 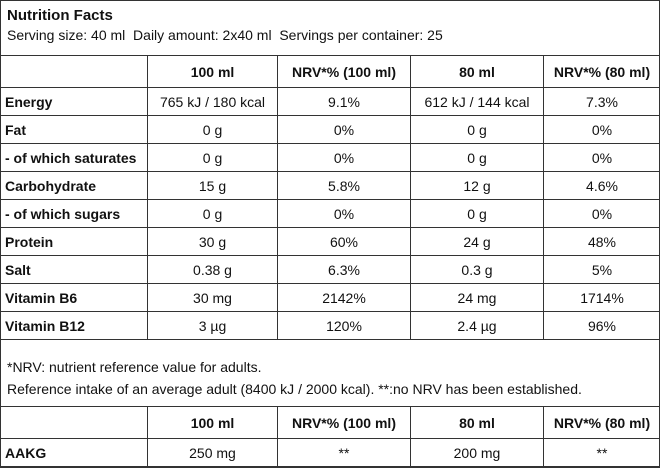 I want to click on table-row: Vitamin B12 3 µg 120% 2.4 µg 96%, so click(x=330, y=325).